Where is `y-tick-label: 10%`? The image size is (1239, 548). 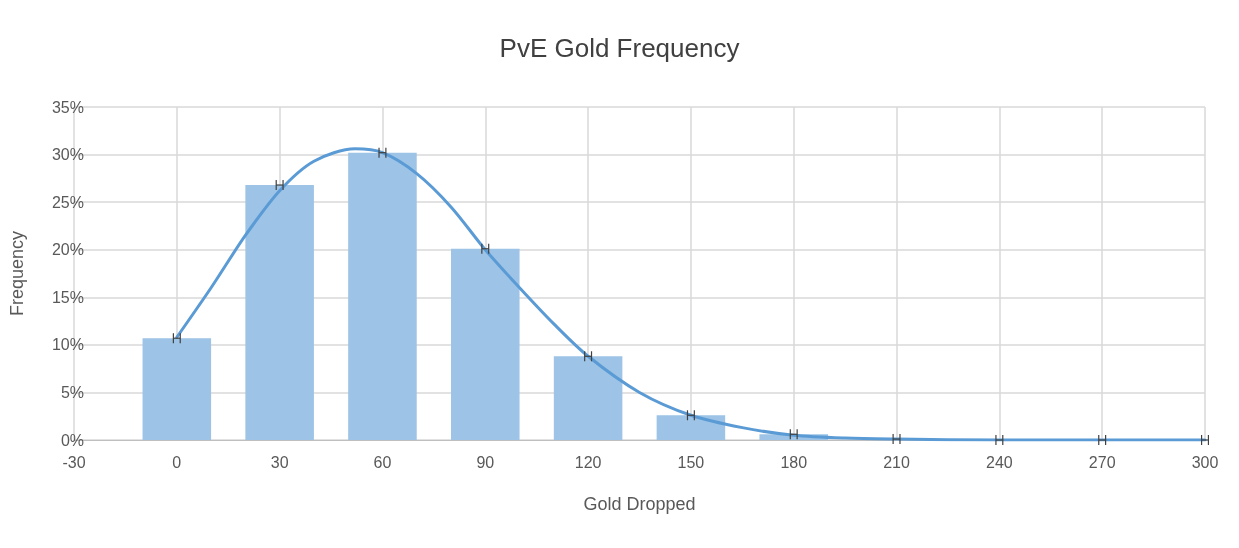
y-tick-label: 10% is located at coordinates (67, 345).